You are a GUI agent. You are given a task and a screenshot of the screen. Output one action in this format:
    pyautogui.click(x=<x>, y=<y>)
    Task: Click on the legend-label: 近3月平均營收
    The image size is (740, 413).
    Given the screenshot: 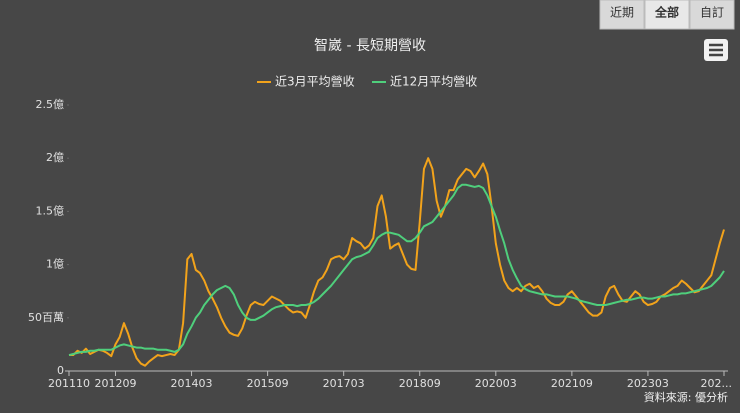 What is the action you would take?
    pyautogui.click(x=315, y=82)
    